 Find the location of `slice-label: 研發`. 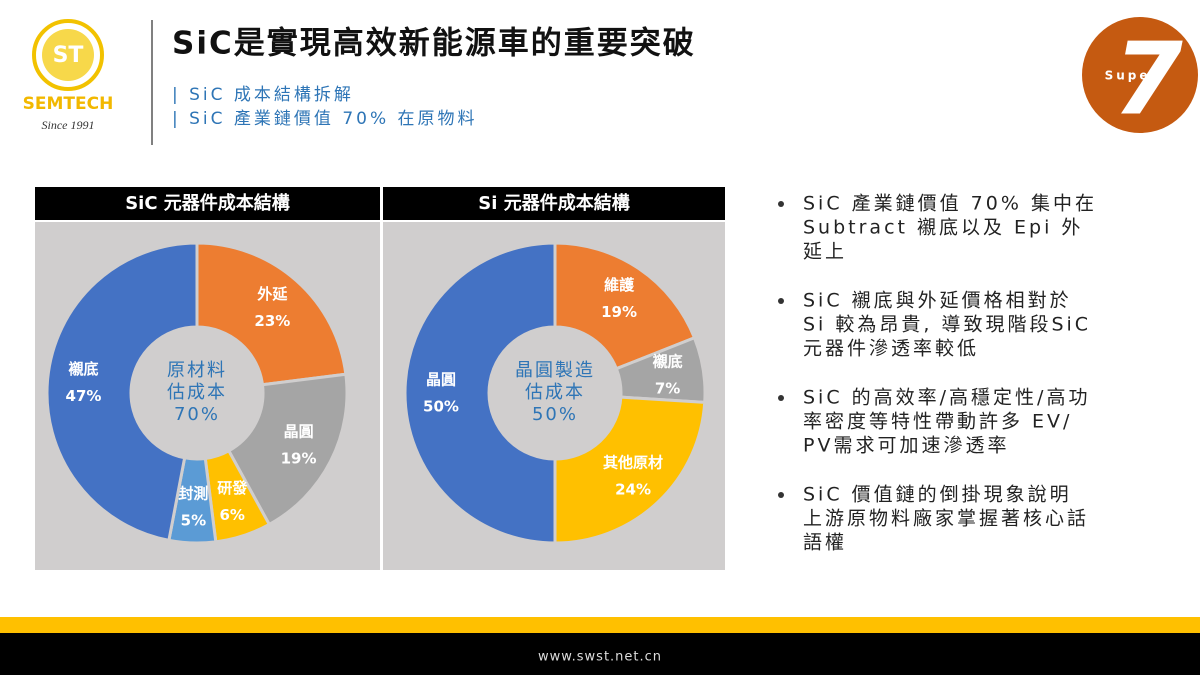

slice-label: 研發 is located at coordinates (232, 488).